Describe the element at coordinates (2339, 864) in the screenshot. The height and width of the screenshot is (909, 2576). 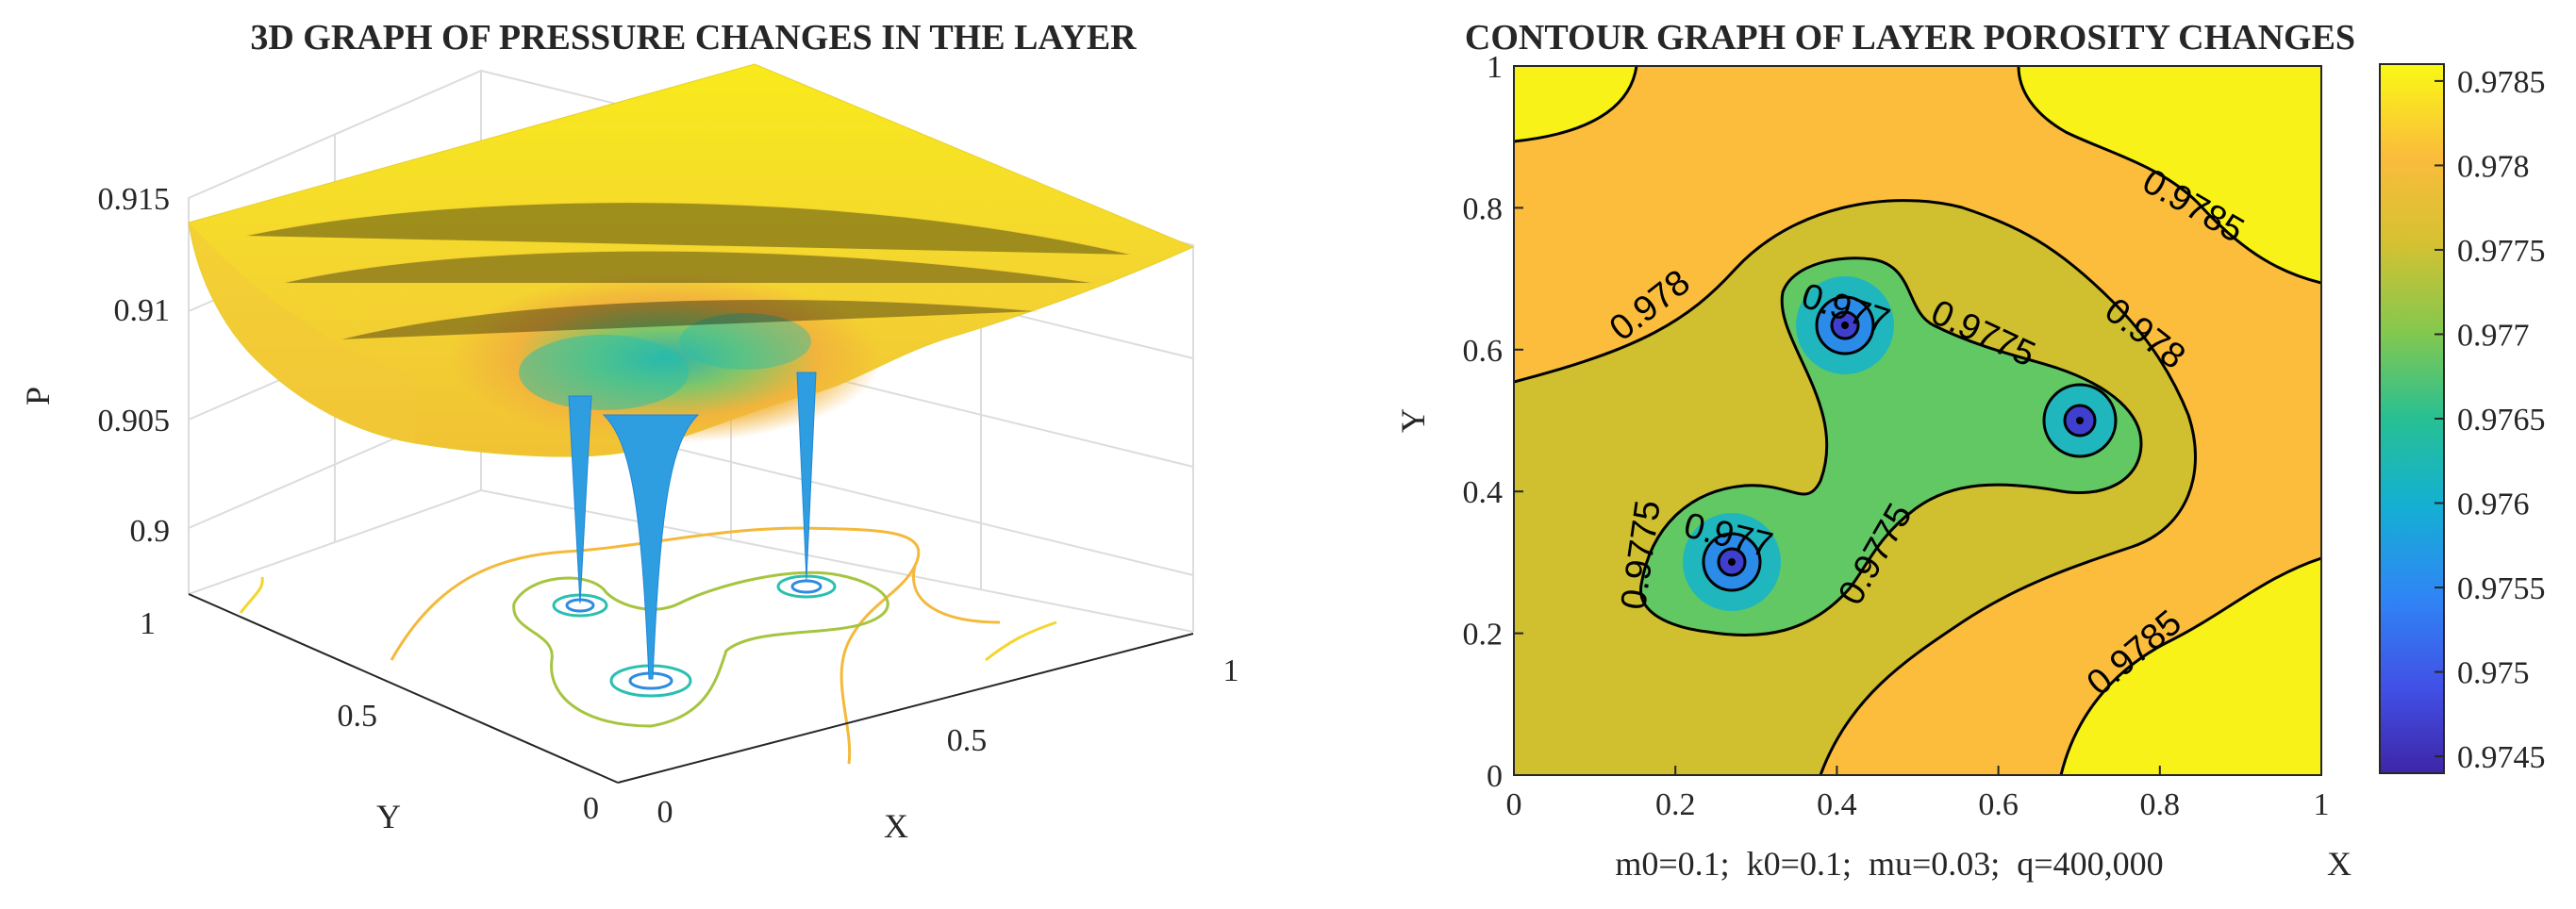
I see `contour-x-axis-label: X` at that location.